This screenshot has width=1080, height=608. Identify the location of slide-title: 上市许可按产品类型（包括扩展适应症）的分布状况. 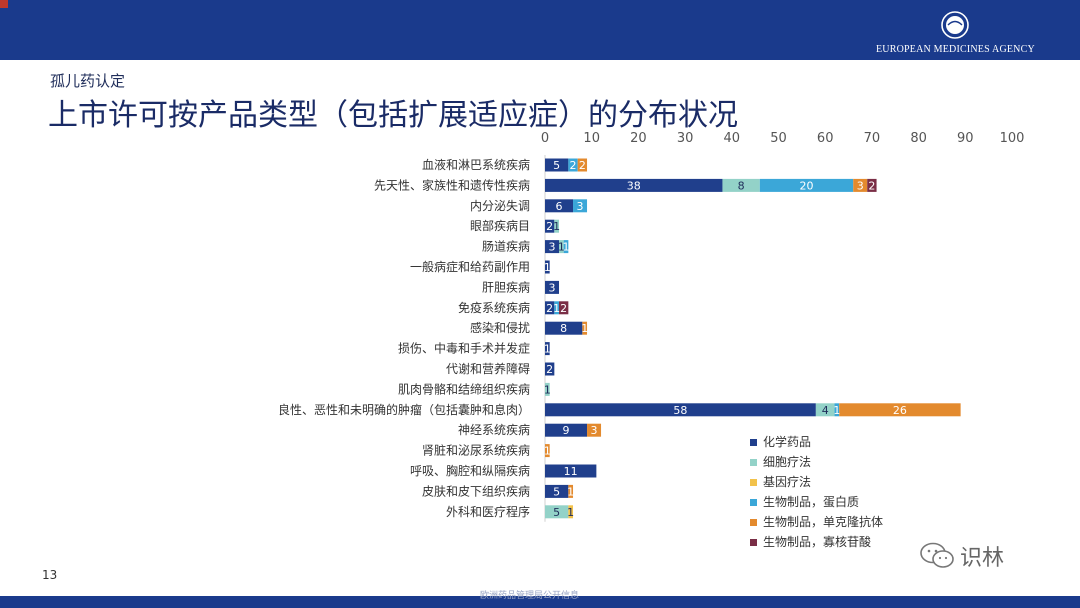
(393, 115).